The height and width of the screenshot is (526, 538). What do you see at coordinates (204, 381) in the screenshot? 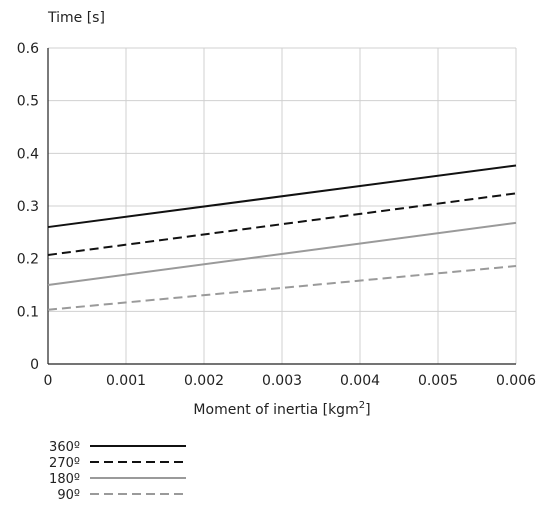
I see `x-tick-label: 0.002` at bounding box center [204, 381].